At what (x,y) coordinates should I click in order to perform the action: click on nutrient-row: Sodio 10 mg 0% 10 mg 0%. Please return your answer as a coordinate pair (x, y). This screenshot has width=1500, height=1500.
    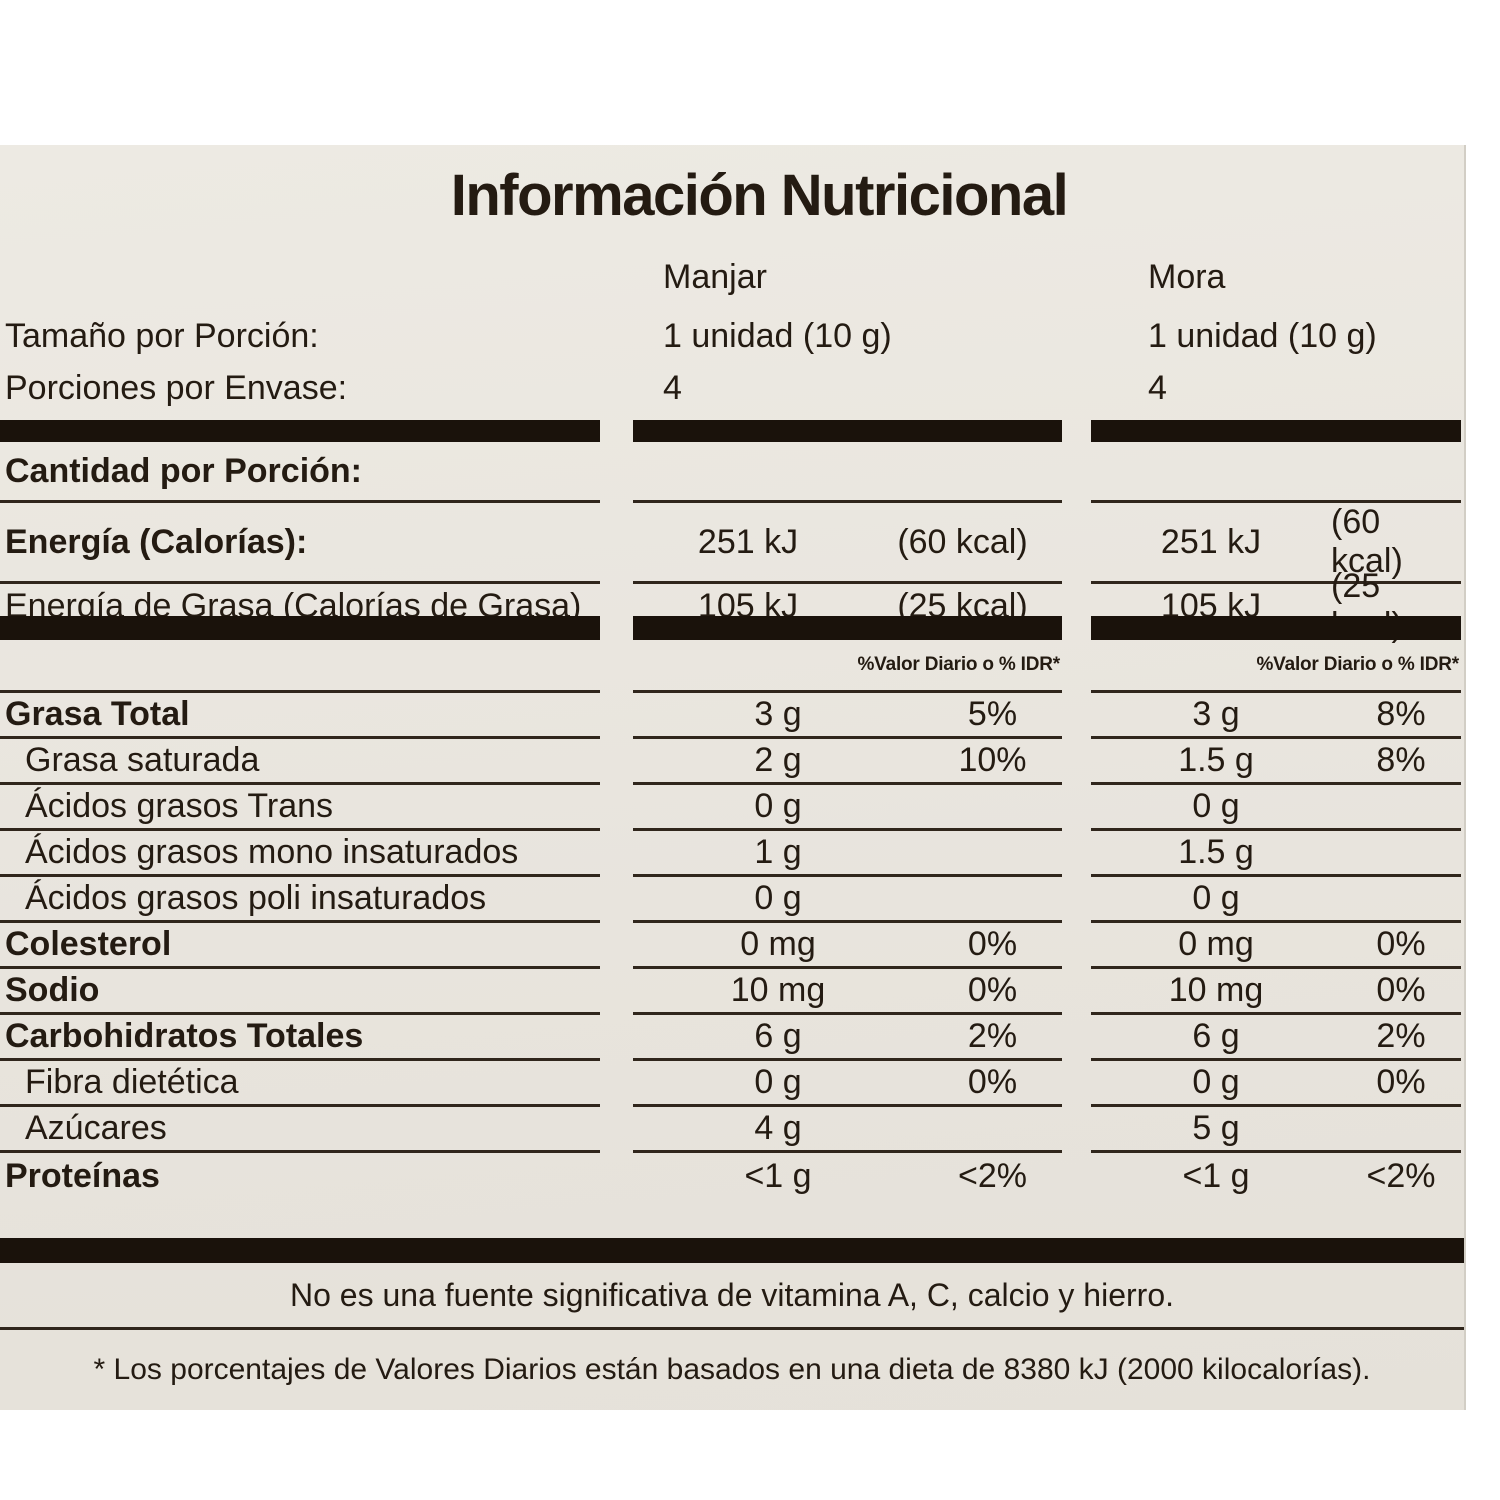
    Looking at the image, I should click on (732, 992).